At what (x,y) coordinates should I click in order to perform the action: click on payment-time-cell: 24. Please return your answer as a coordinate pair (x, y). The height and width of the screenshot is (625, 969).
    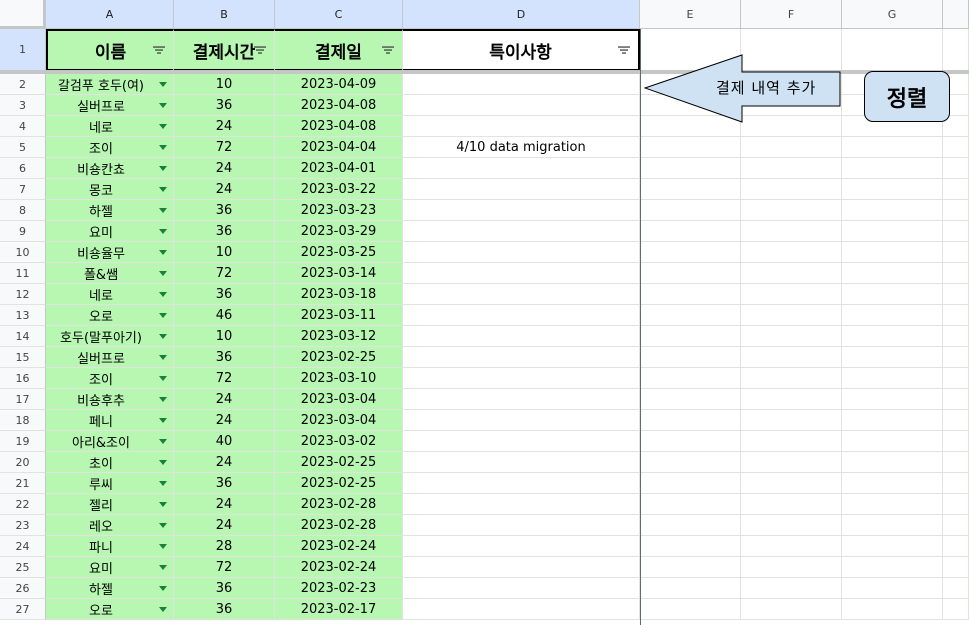
    Looking at the image, I should click on (224, 420).